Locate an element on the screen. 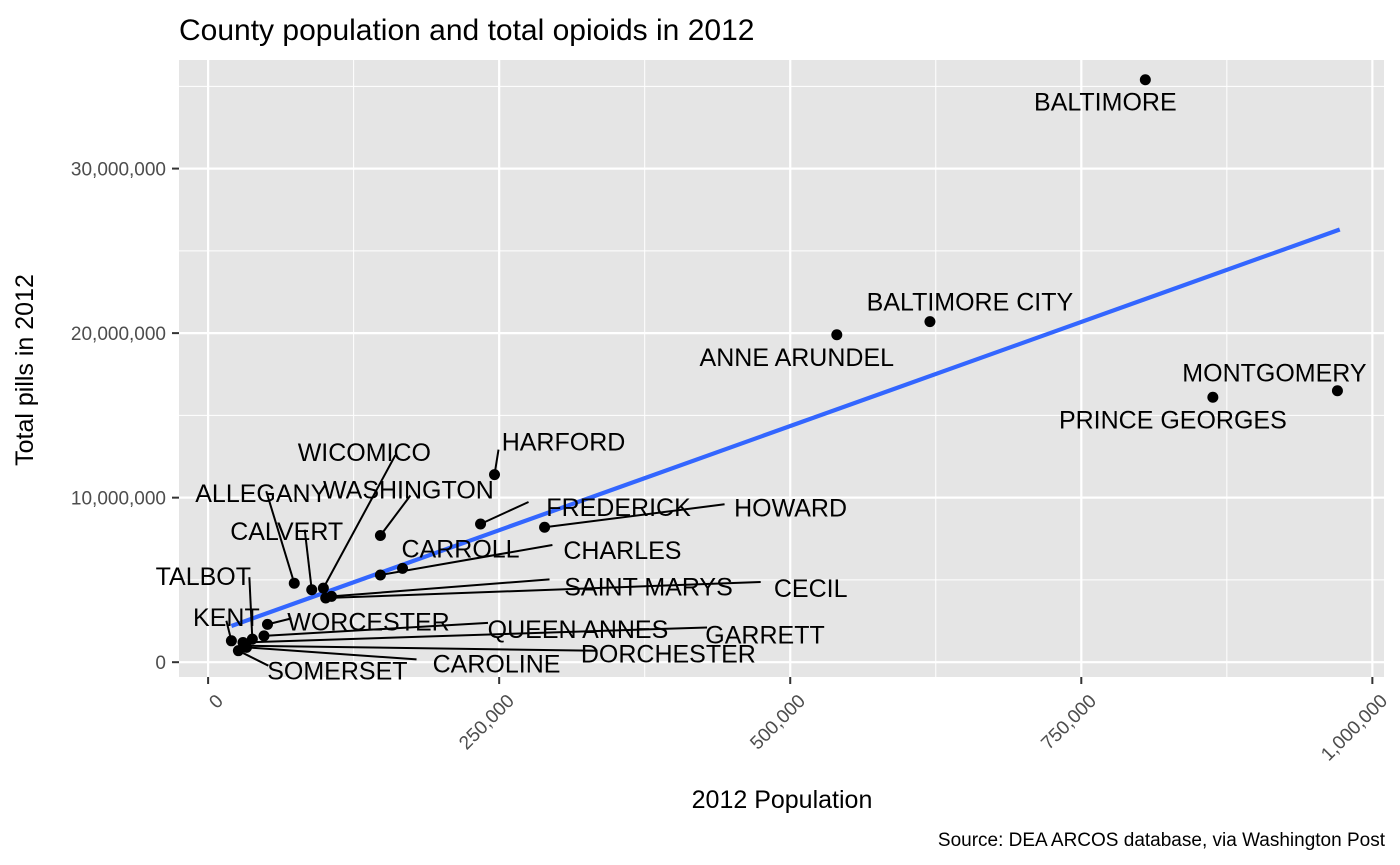 Image resolution: width=1400 pixels, height=865 pixels. point-wicomico is located at coordinates (323, 588).